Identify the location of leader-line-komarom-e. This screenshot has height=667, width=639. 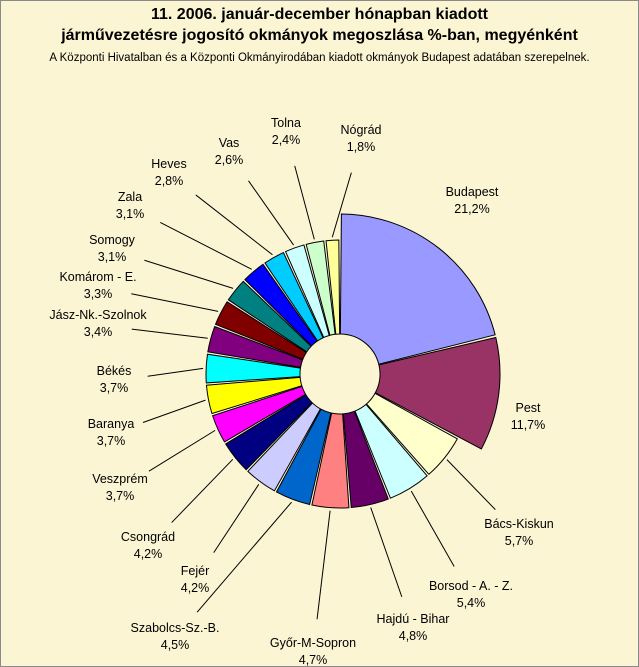
(175, 302).